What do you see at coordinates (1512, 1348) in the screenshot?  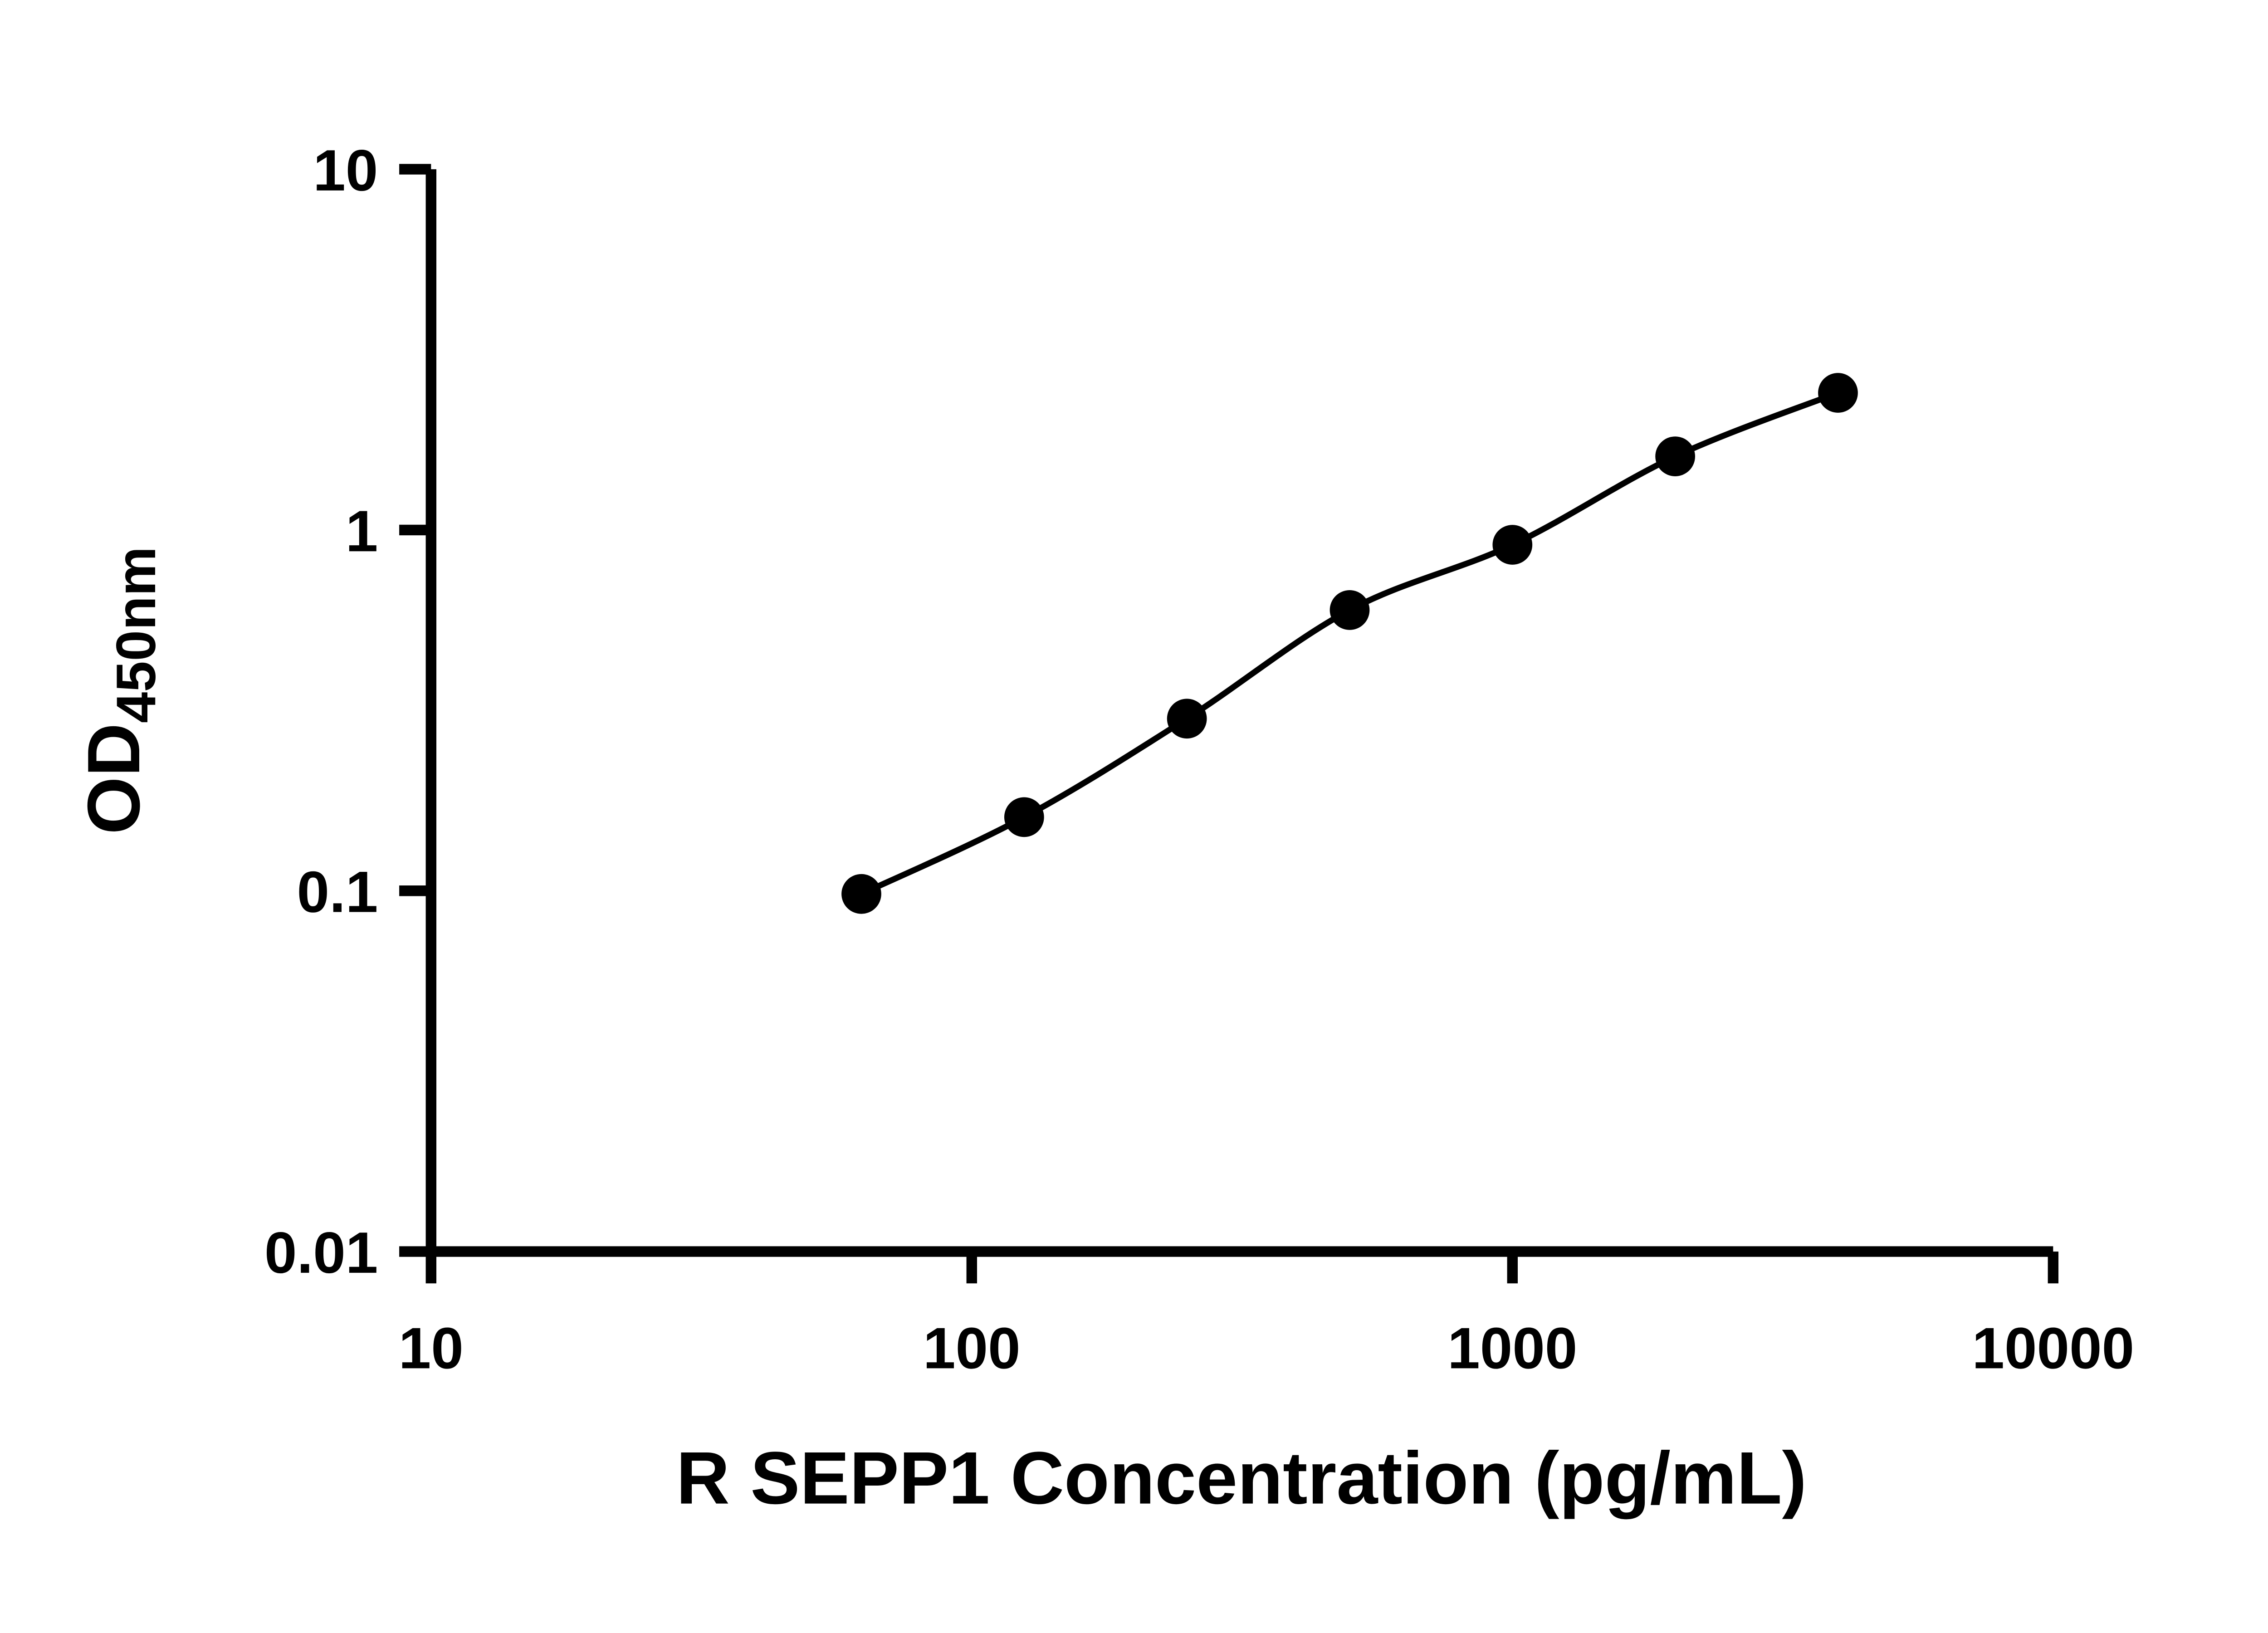 I see `x-axis-tick-label: 1000` at bounding box center [1512, 1348].